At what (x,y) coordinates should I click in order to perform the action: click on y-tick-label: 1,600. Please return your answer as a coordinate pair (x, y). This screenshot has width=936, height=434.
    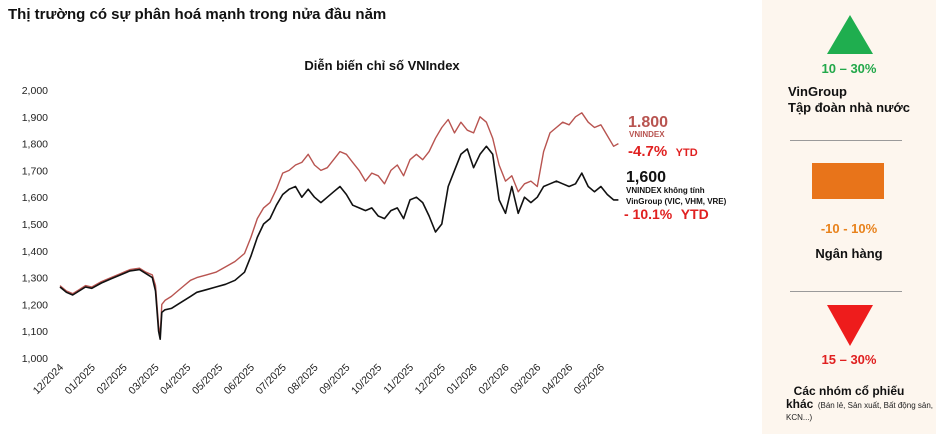
    Looking at the image, I should click on (35, 198).